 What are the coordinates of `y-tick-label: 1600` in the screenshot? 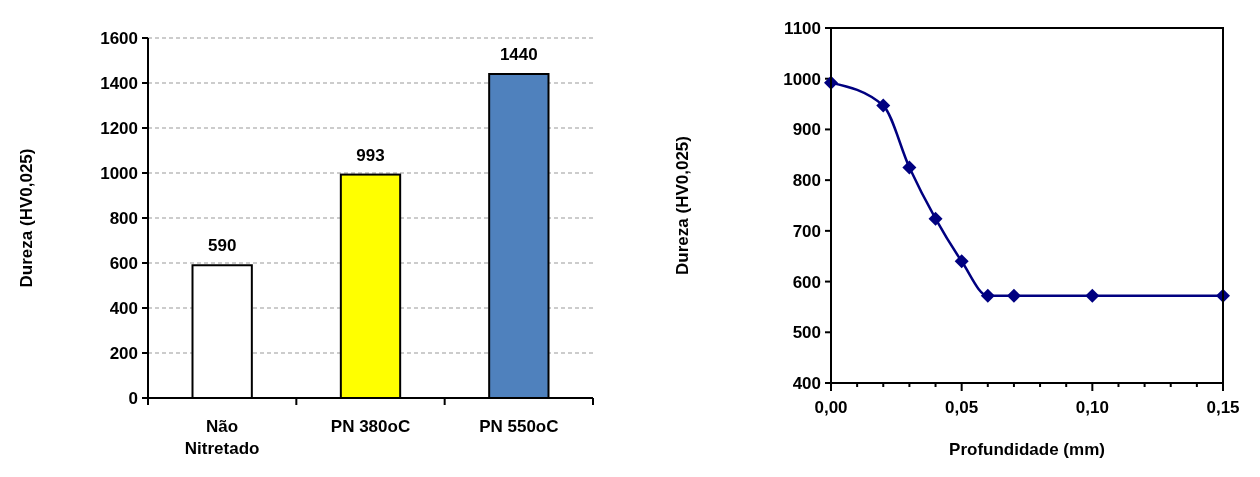 It's located at (119, 38).